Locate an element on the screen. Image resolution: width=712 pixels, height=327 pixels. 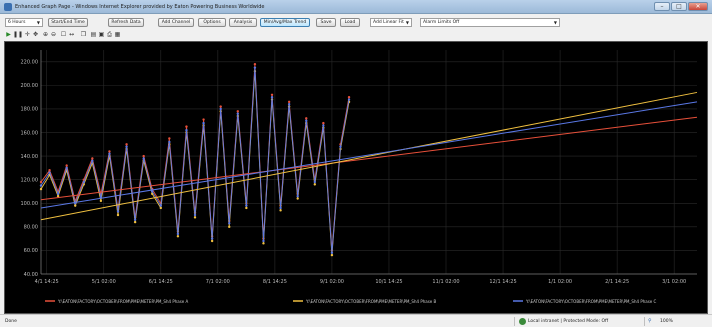
add-channel-button: Add Channel is located at coordinates (176, 22).